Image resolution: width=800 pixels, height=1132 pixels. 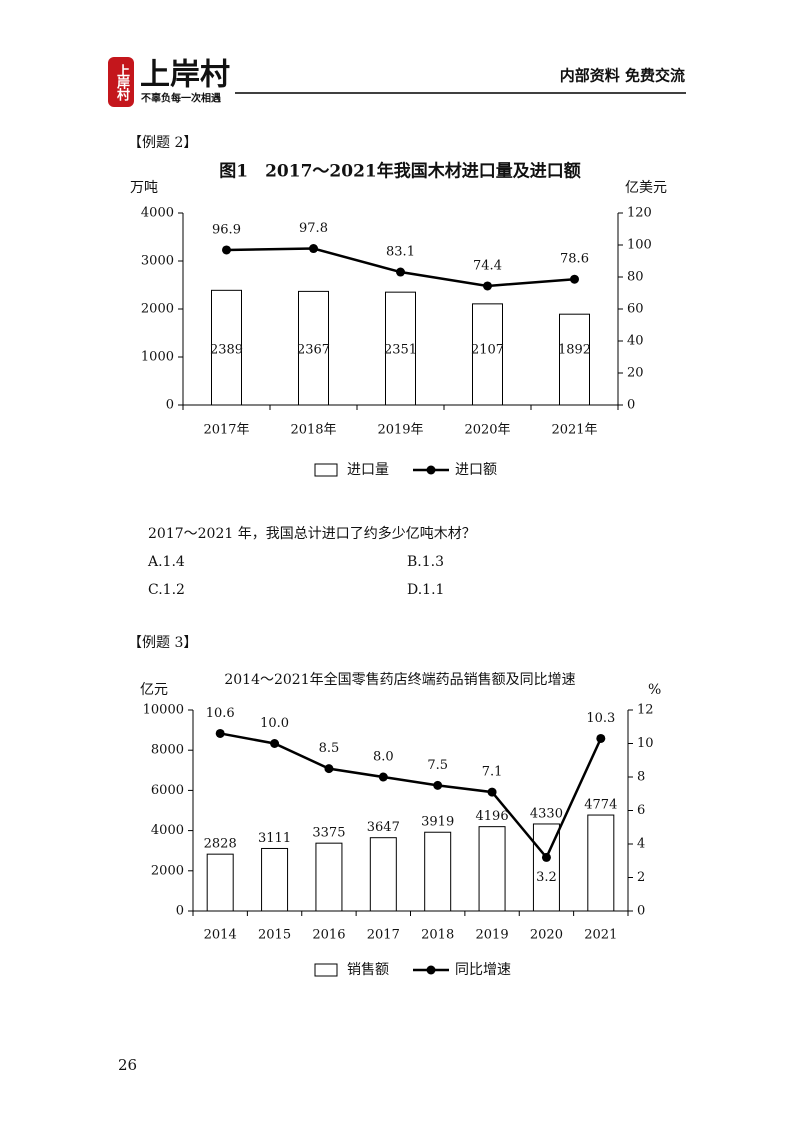 What do you see at coordinates (127, 1065) in the screenshot?
I see `page-number: 26` at bounding box center [127, 1065].